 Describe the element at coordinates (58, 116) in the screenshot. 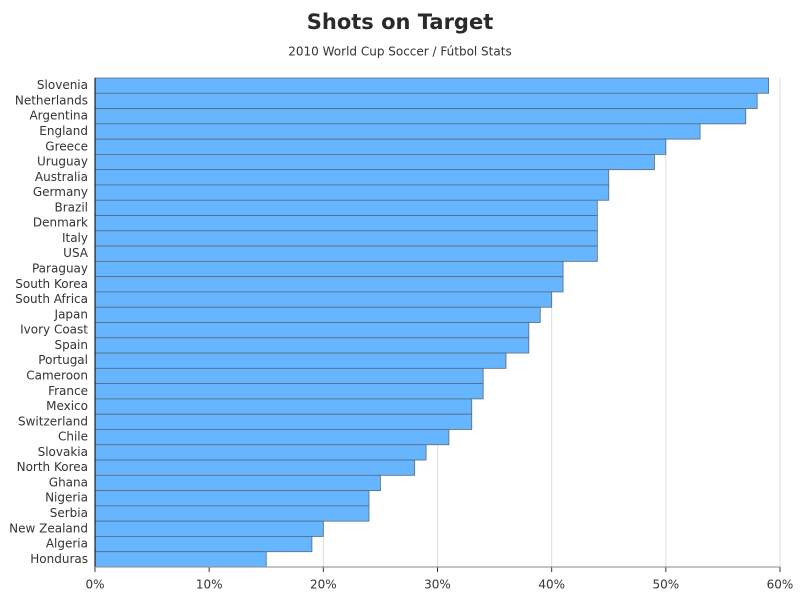

I see `y-tick-label: Argentina` at that location.